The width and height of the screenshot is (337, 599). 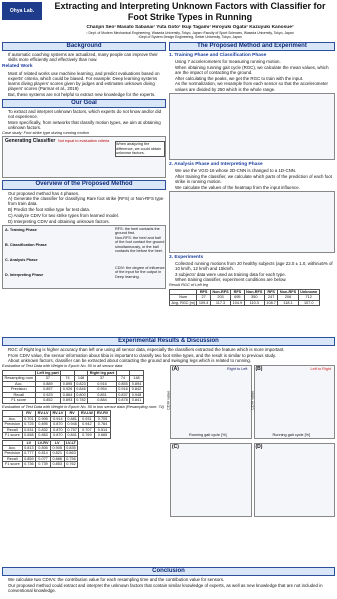 I want to click on cell: 0.886, so click(x=57, y=459).